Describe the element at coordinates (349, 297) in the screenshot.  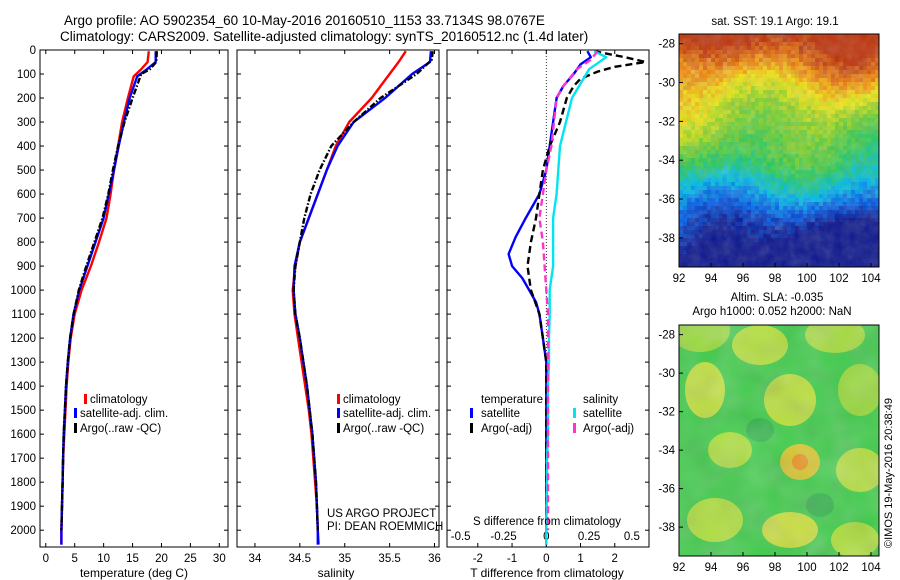
I see `series-line-climatology` at that location.